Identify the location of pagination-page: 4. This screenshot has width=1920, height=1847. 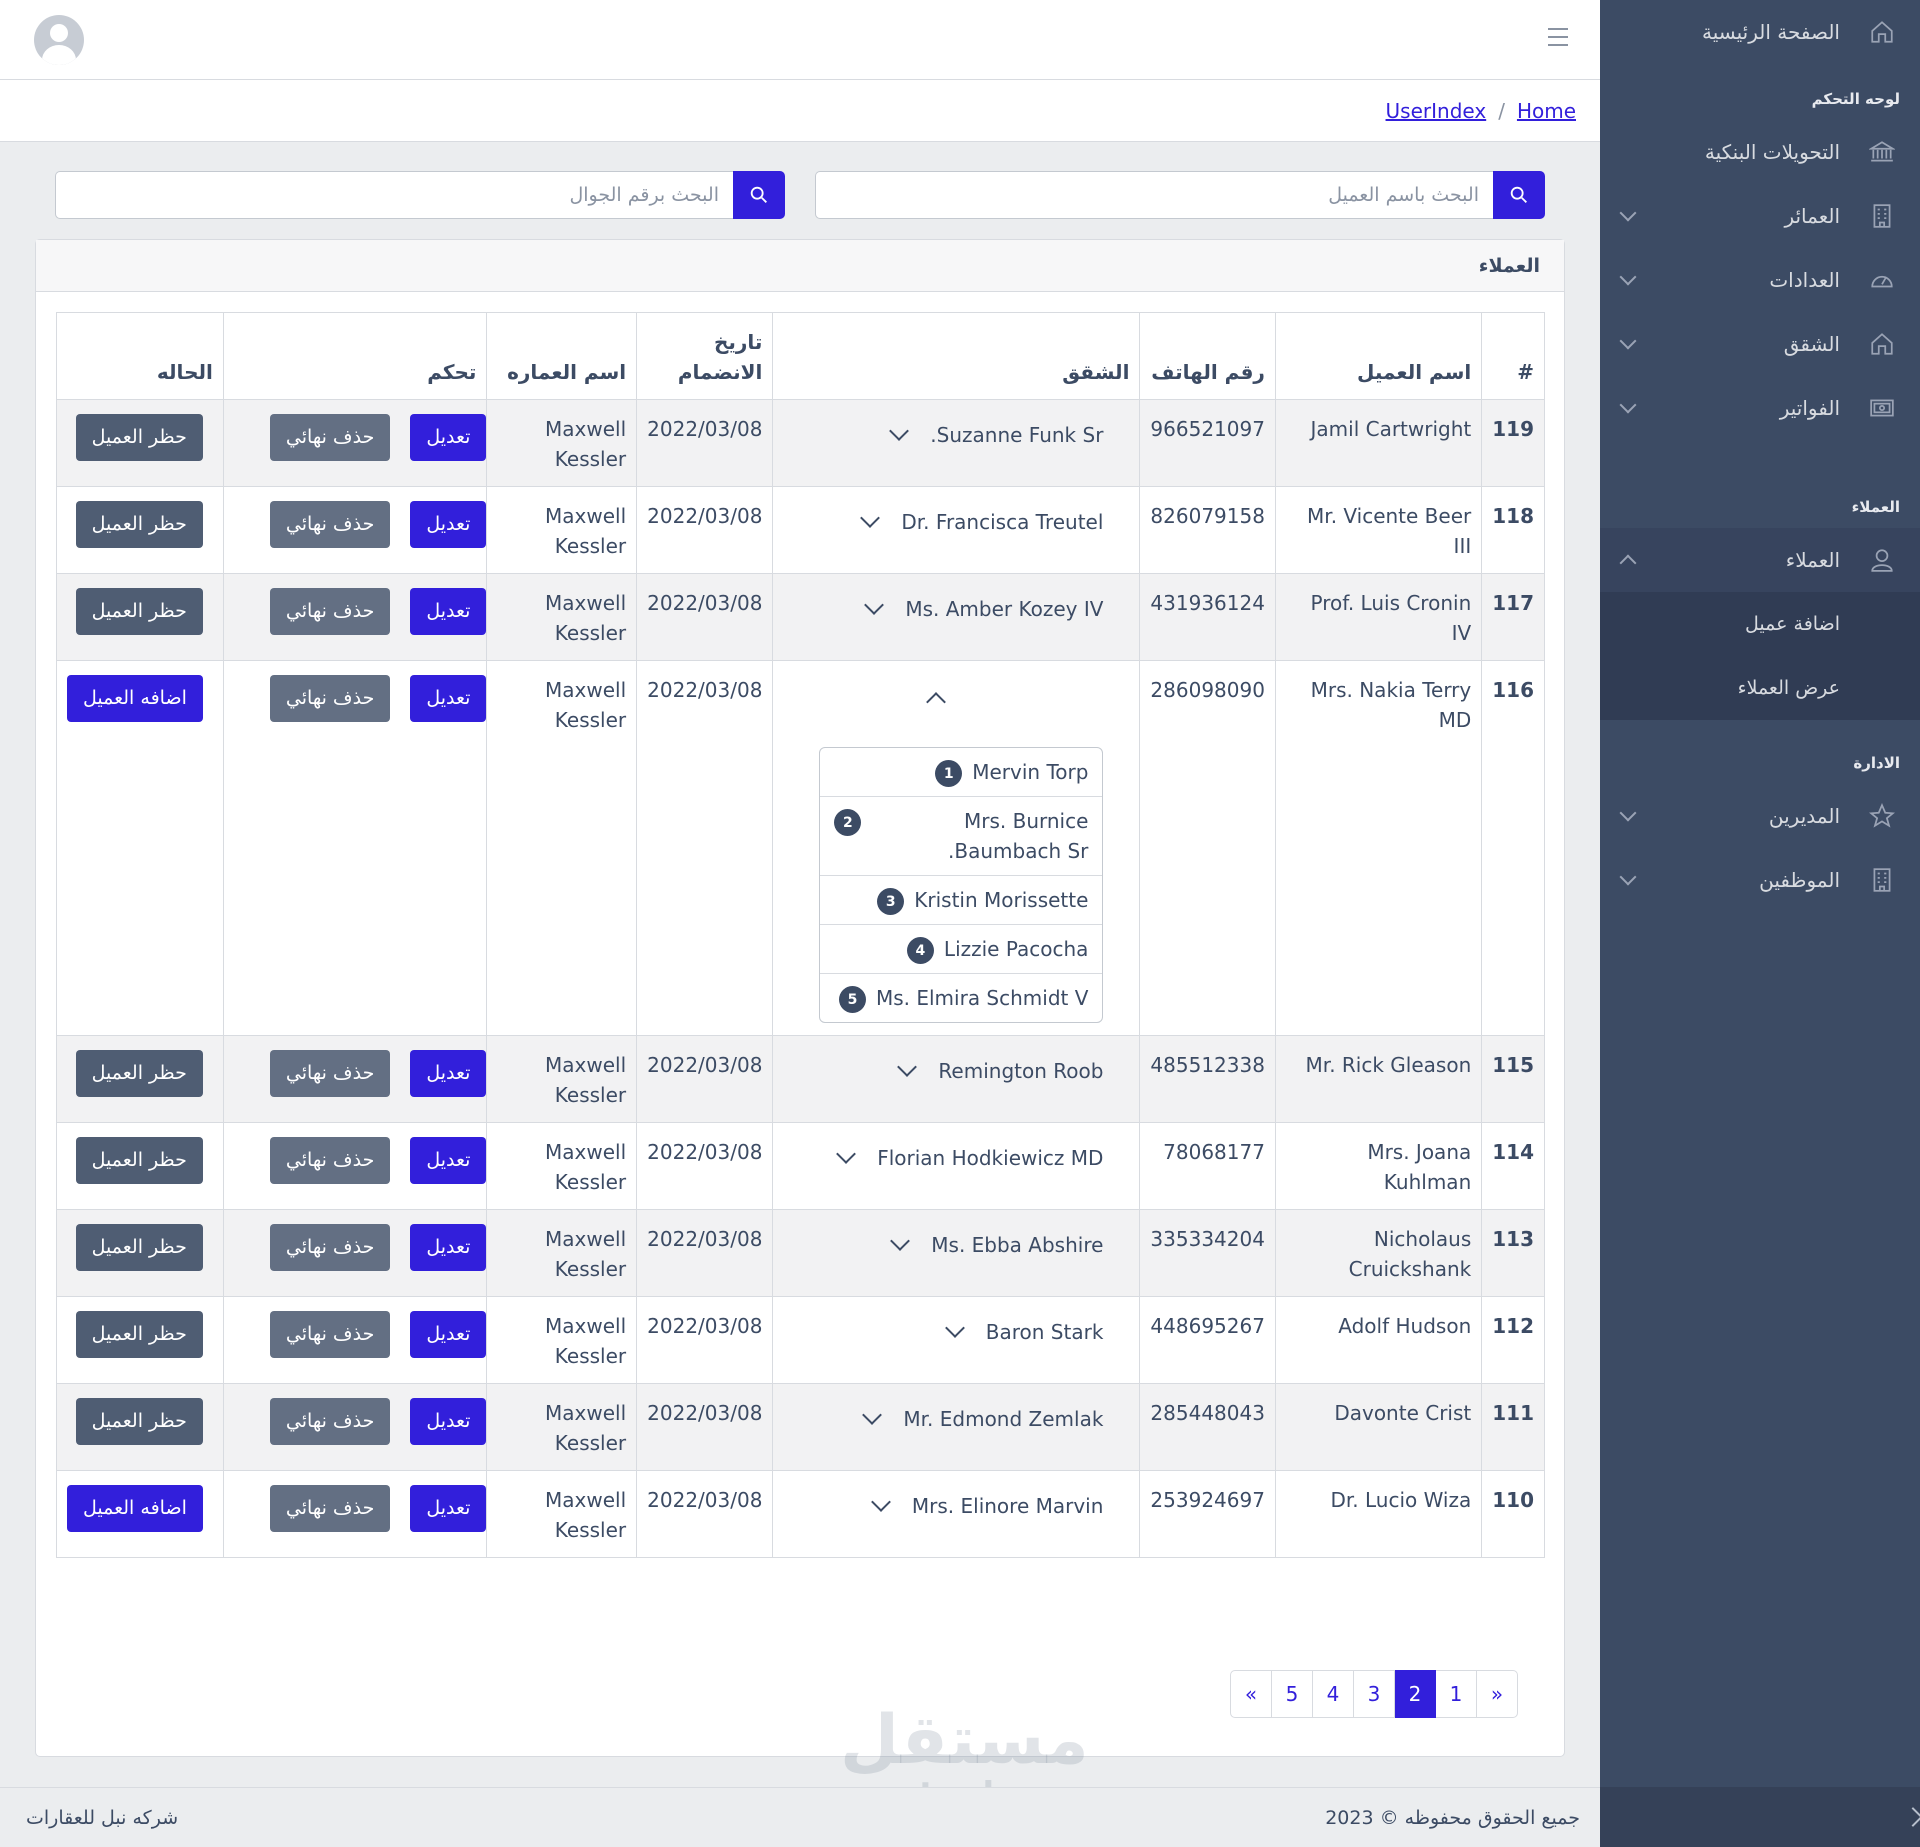
(1333, 1694).